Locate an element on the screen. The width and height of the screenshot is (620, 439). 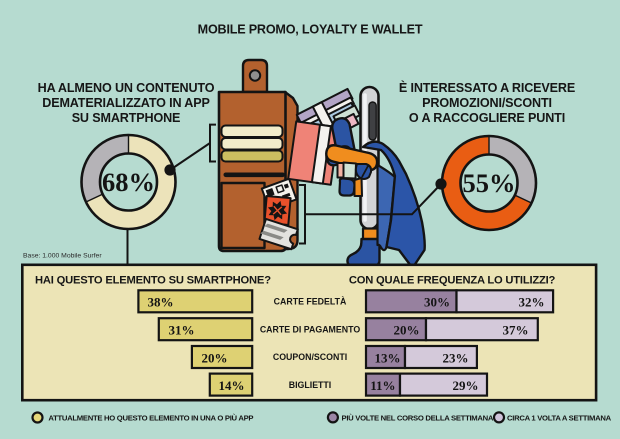
svg-text: 30% is located at coordinates (437, 302).